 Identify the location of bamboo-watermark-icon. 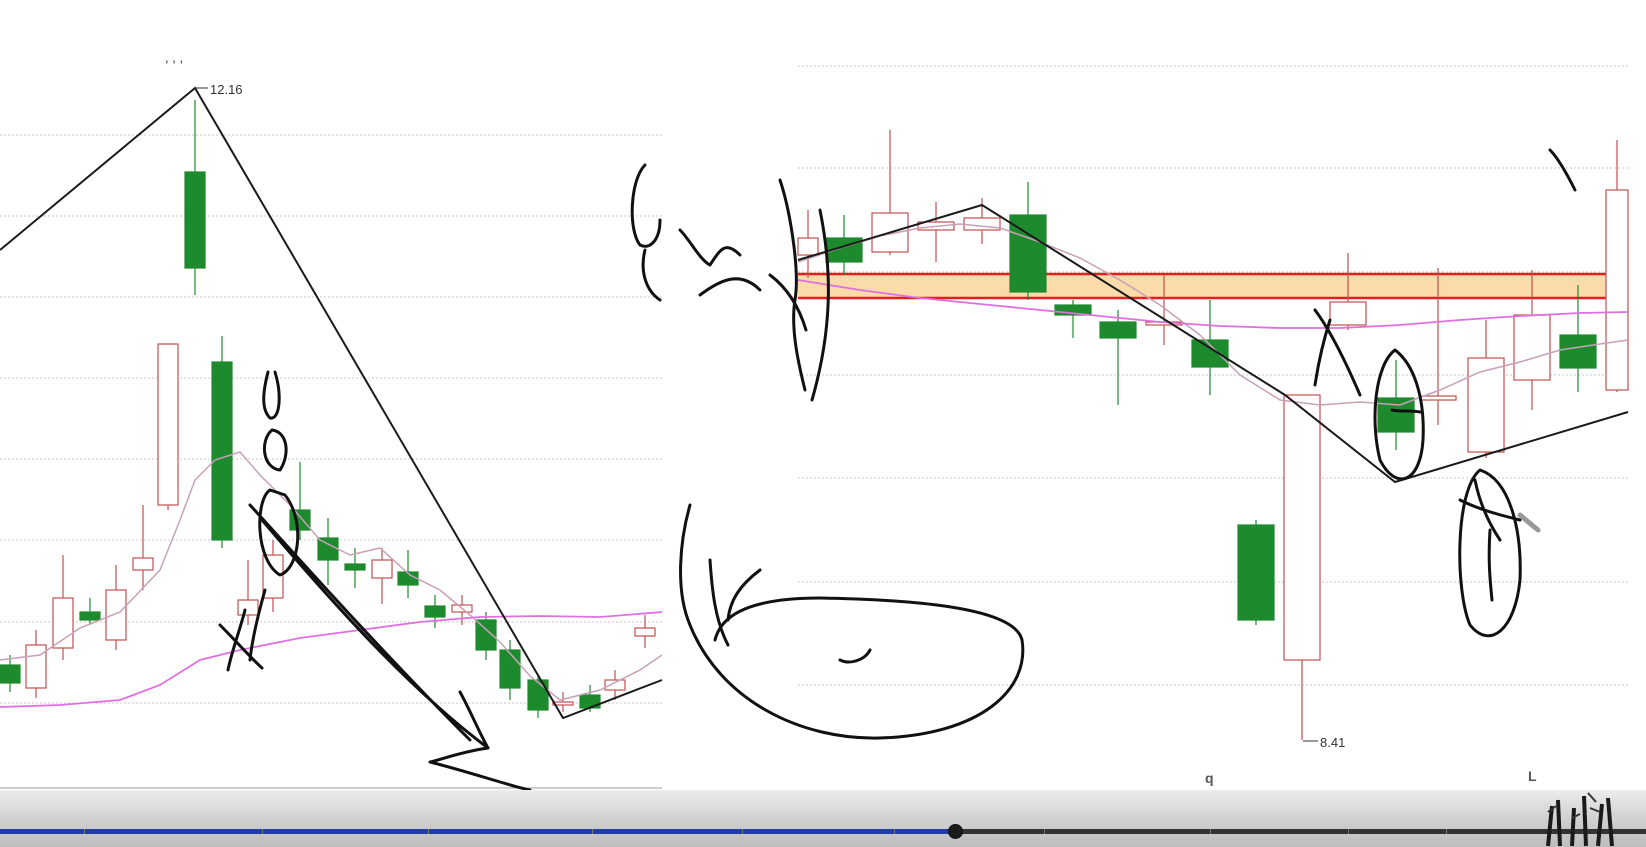
(1580, 819).